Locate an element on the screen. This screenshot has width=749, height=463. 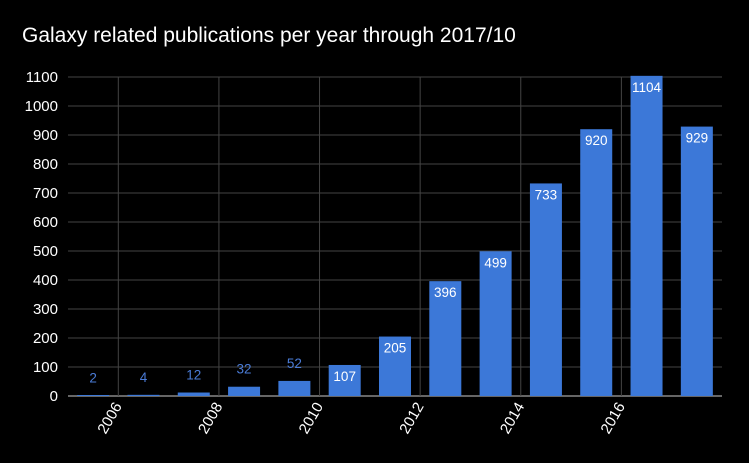
data-label: 920 is located at coordinates (596, 140).